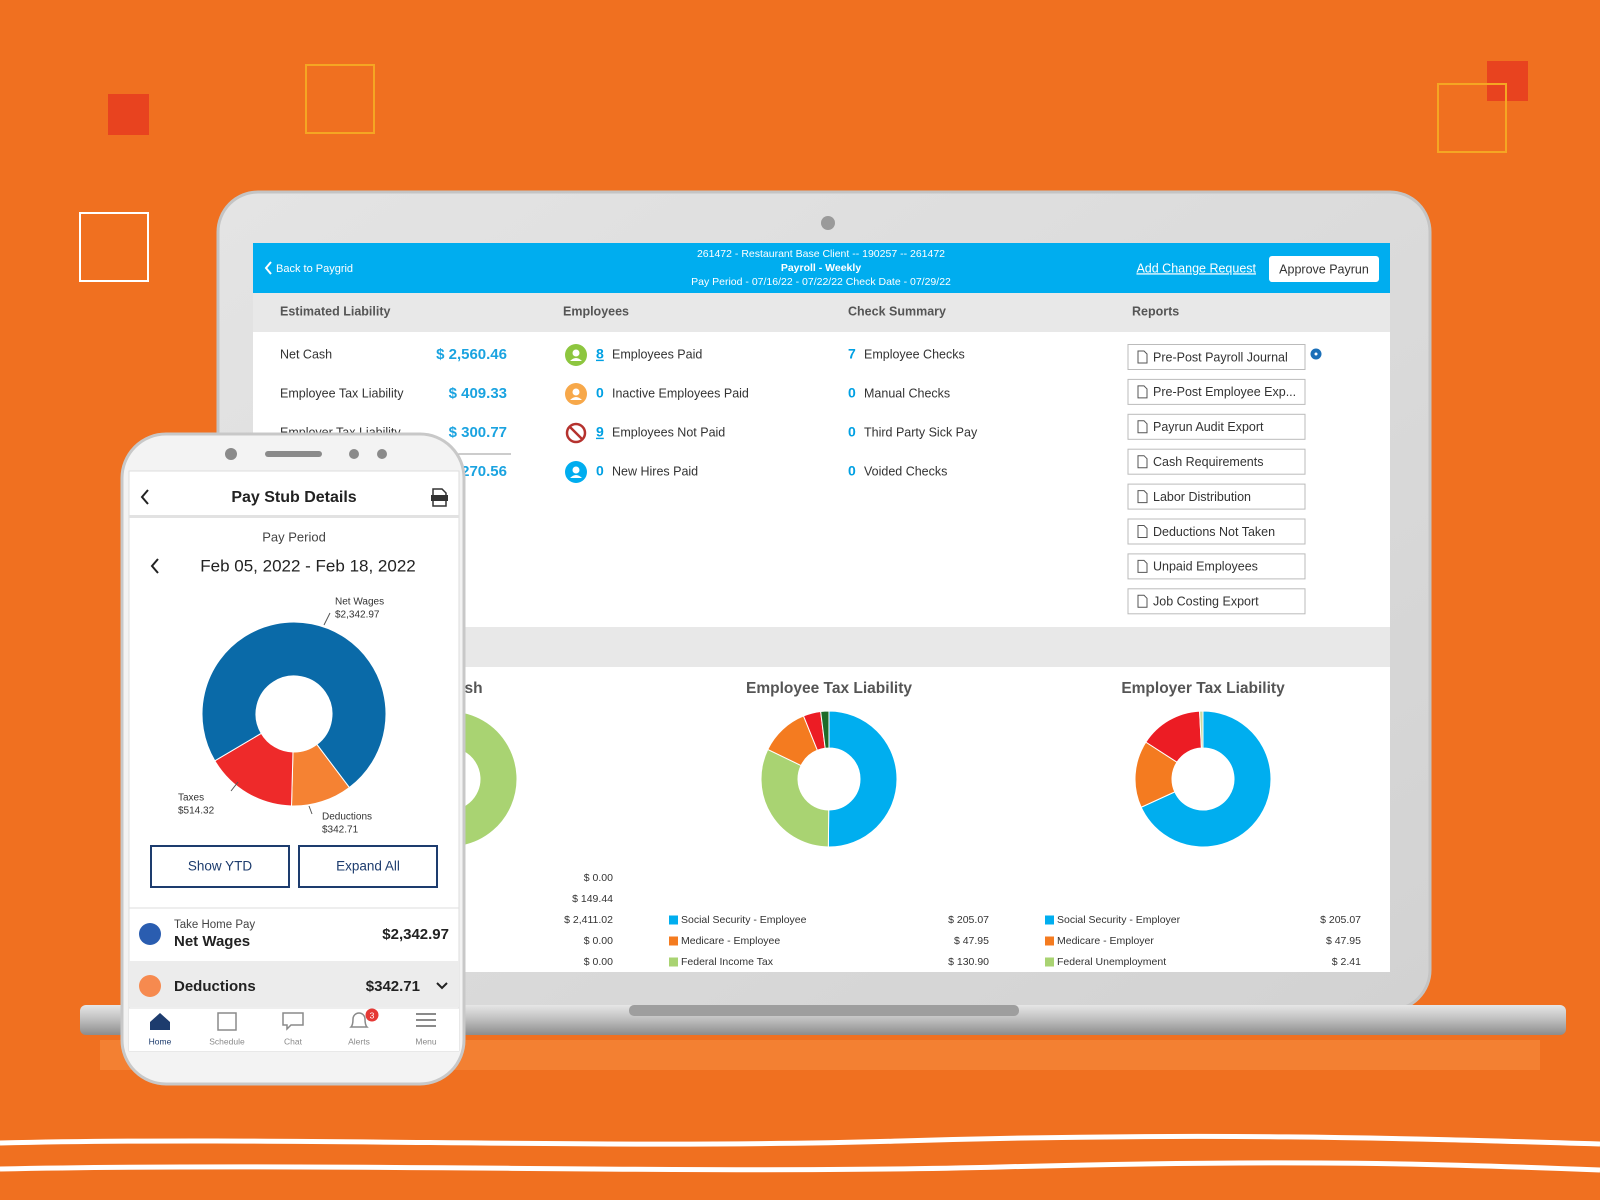  What do you see at coordinates (600, 432) in the screenshot?
I see `employee-count: 9` at bounding box center [600, 432].